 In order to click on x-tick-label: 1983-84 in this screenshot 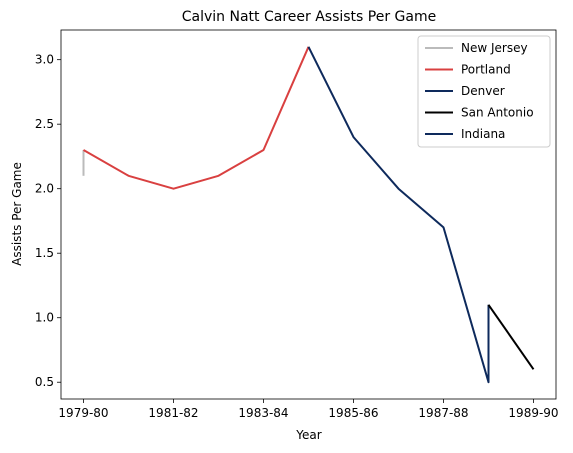, I will do `click(263, 413)`.